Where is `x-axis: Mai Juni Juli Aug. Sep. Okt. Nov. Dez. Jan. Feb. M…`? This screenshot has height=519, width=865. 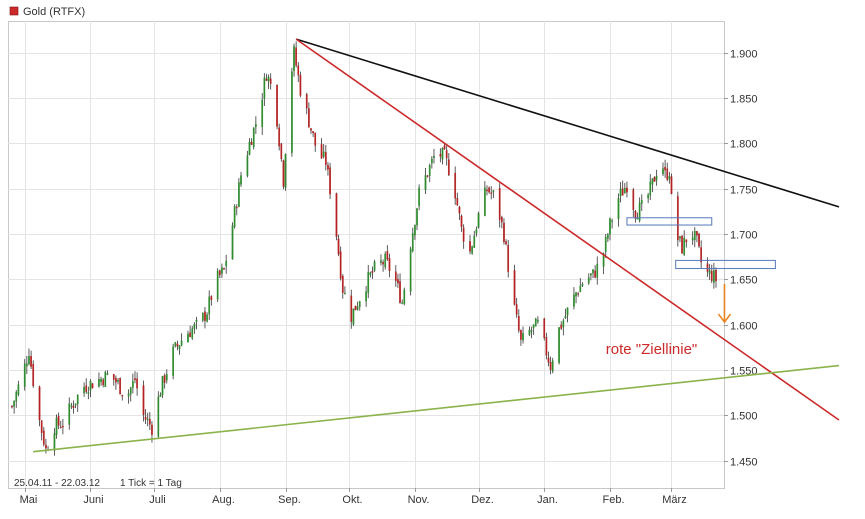 x-axis: Mai Juni Juli Aug. Sep. Okt. Nov. Dez. Jan. Feb. M… is located at coordinates (353, 497).